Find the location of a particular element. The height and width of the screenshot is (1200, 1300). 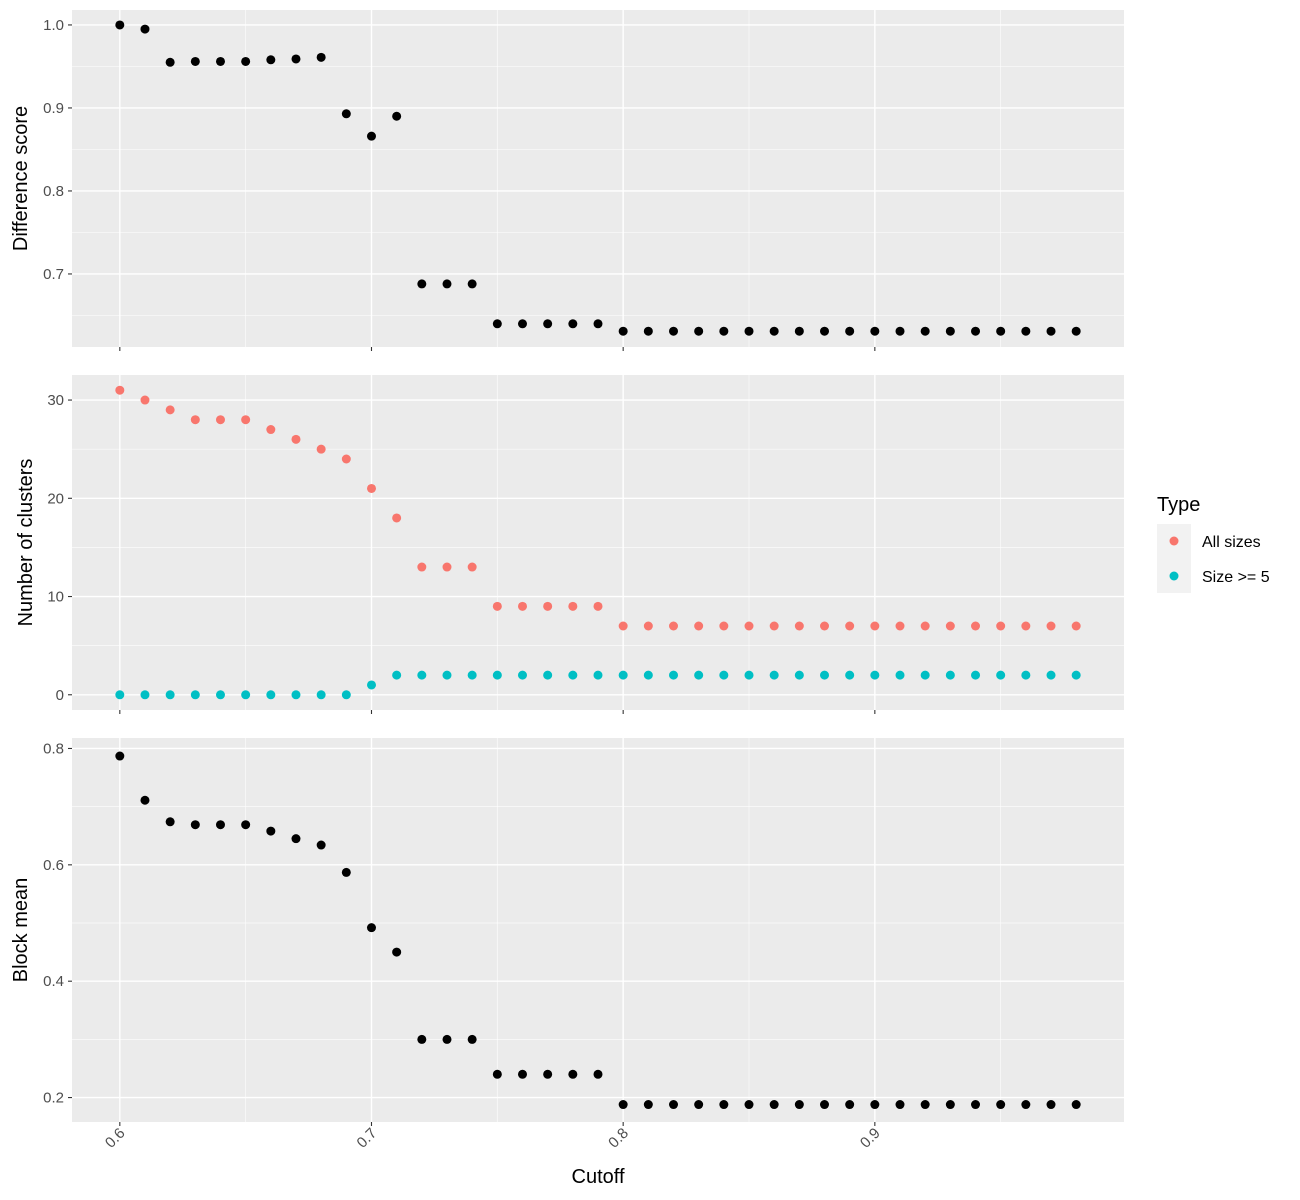

legend-label-all-sizes: All sizes is located at coordinates (1231, 542).